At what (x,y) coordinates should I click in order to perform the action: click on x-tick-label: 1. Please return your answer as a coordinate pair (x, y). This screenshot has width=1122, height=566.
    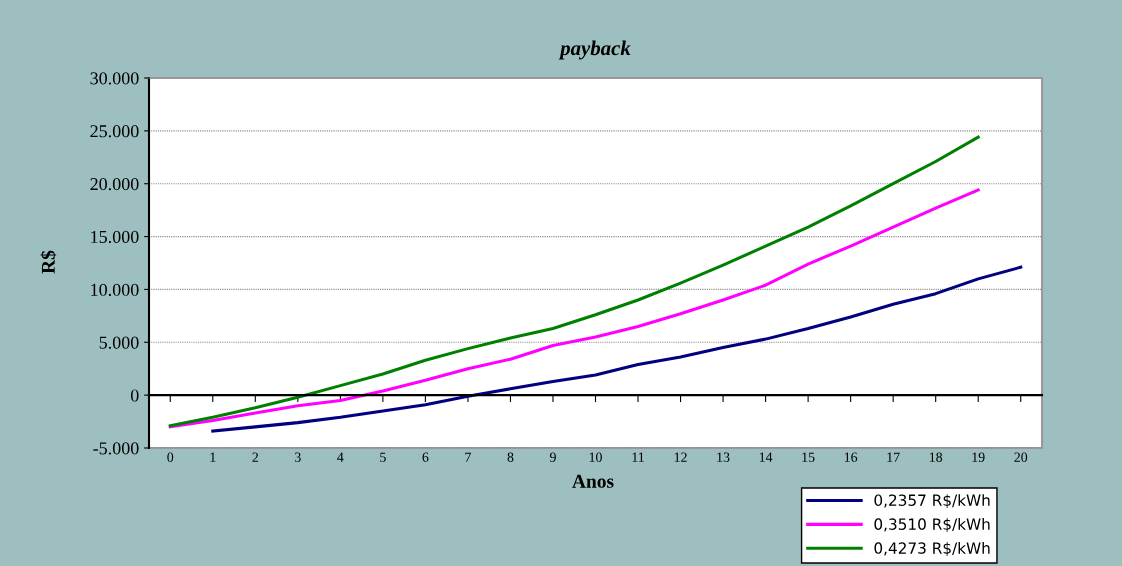
    Looking at the image, I should click on (213, 457).